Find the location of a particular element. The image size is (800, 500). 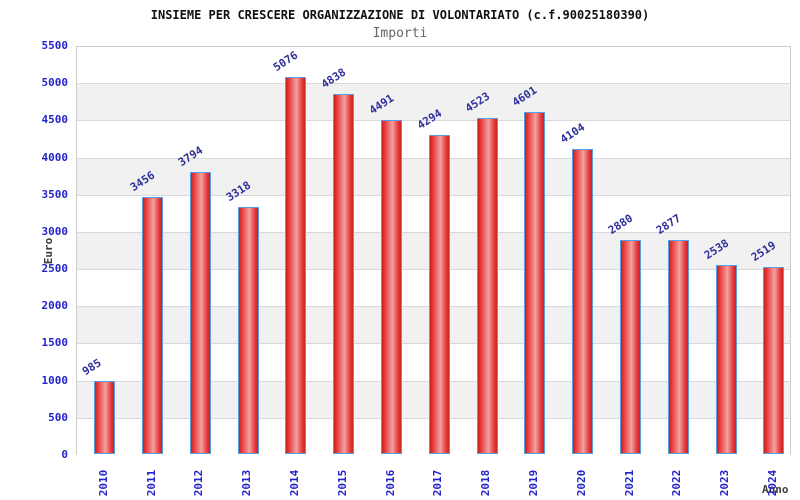

x-axis-tick-label: 2022 is located at coordinates (677, 483).